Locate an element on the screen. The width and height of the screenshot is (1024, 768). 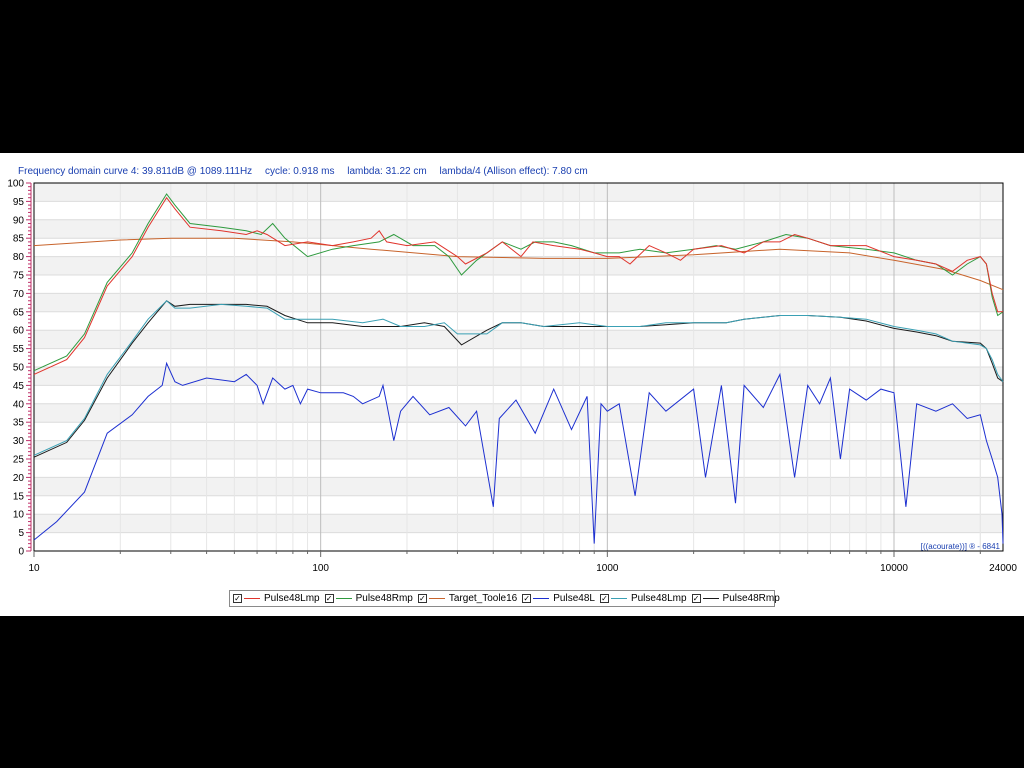
y-tick-label: 85 is located at coordinates (19, 239).